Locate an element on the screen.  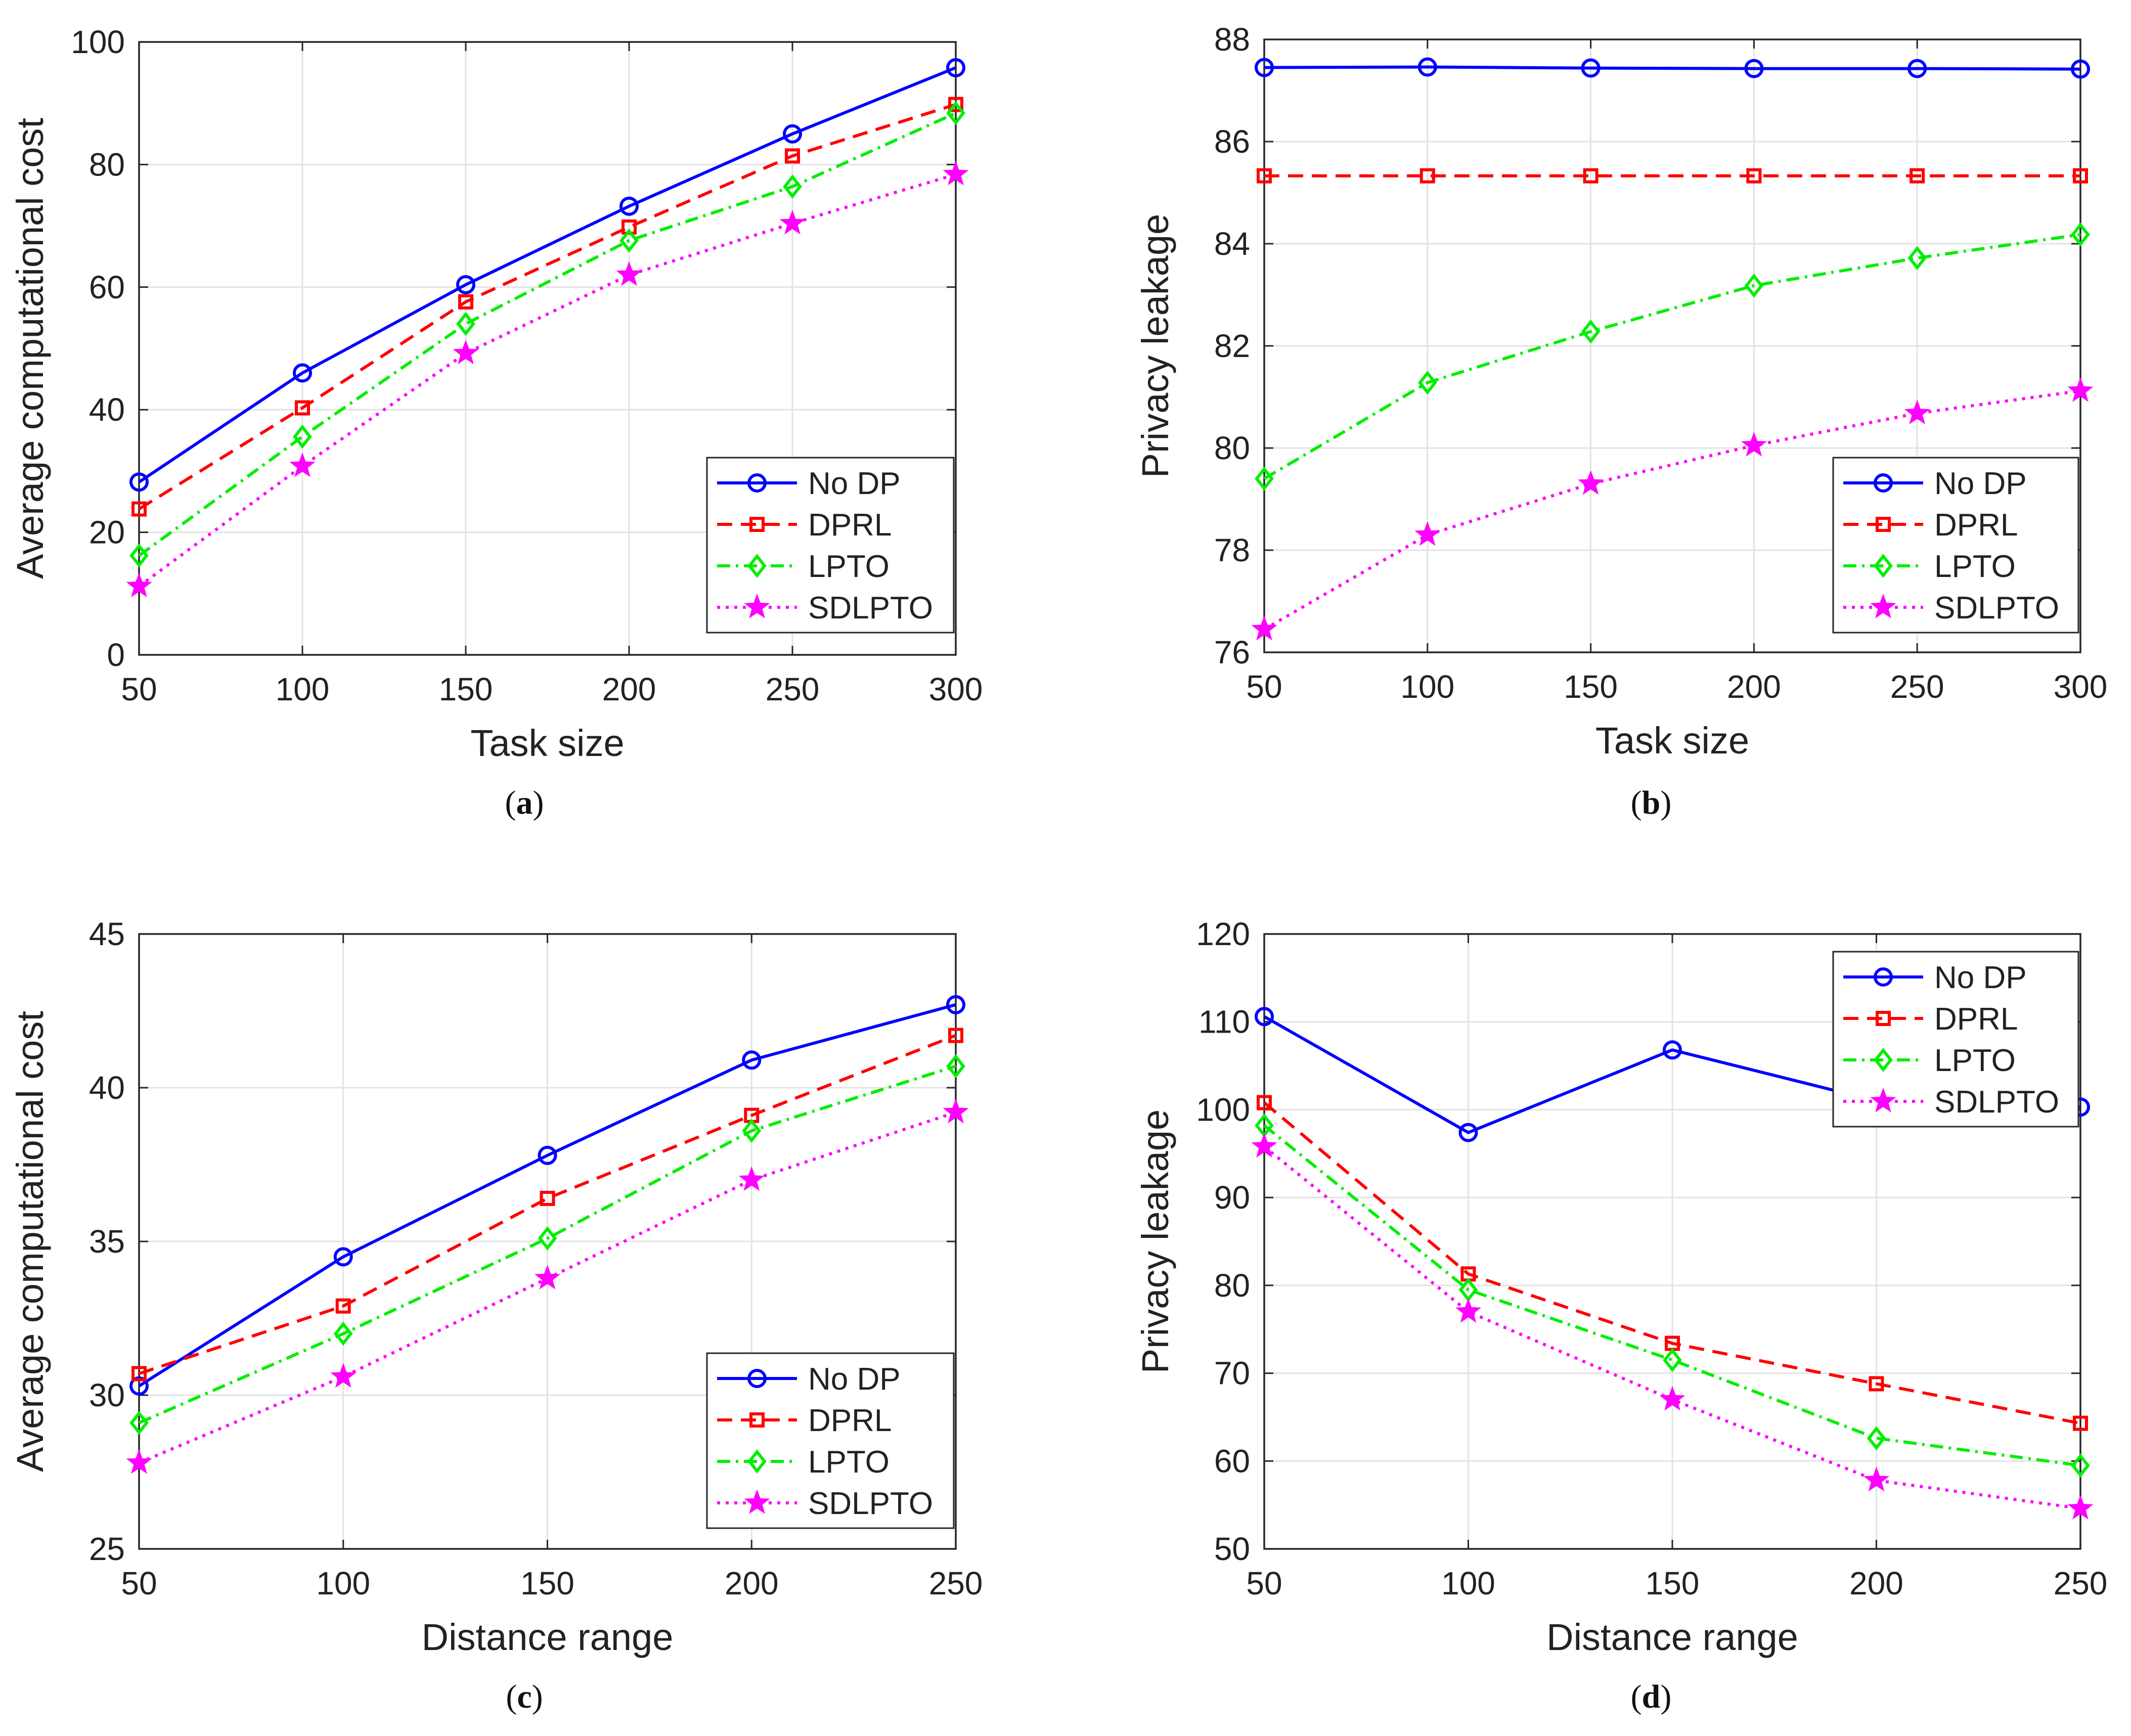
y-tick-label: 70 is located at coordinates (1232, 1373).